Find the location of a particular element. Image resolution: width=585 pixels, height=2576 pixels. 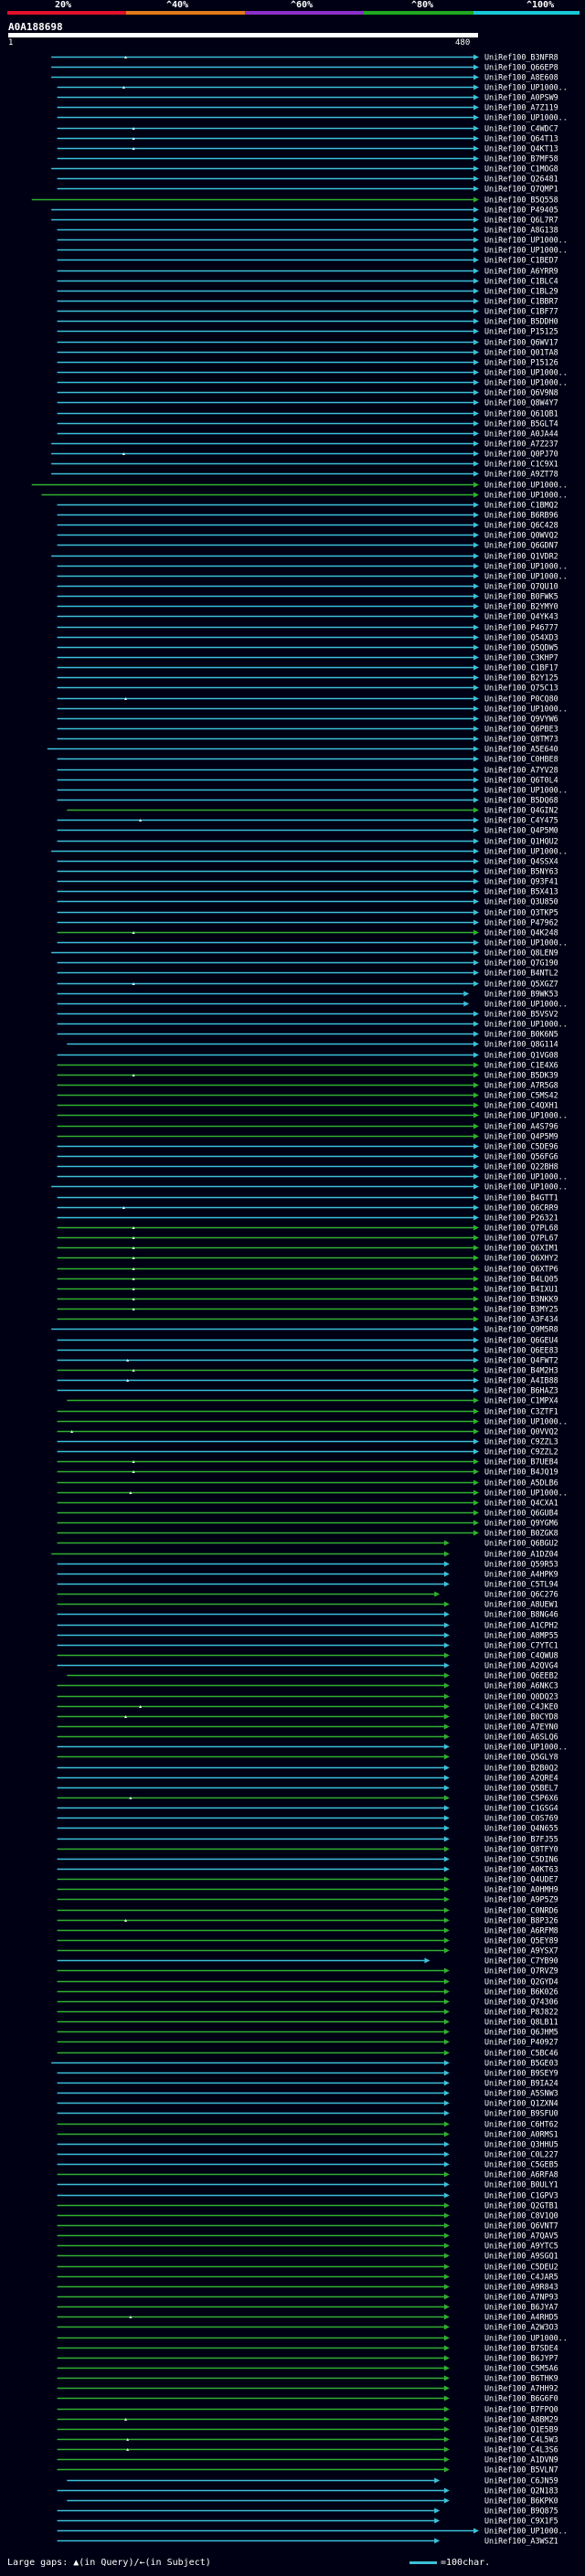

hit-label: UniRef100_A7NP93 is located at coordinates (521, 2297).